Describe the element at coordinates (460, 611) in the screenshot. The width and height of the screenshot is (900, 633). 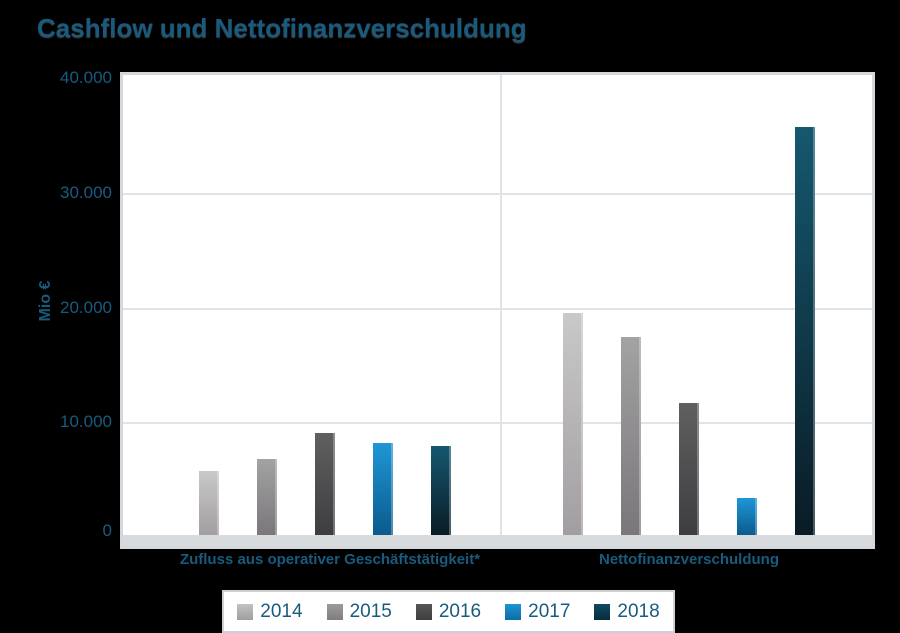
I see `legend-label-2016: 2016` at that location.